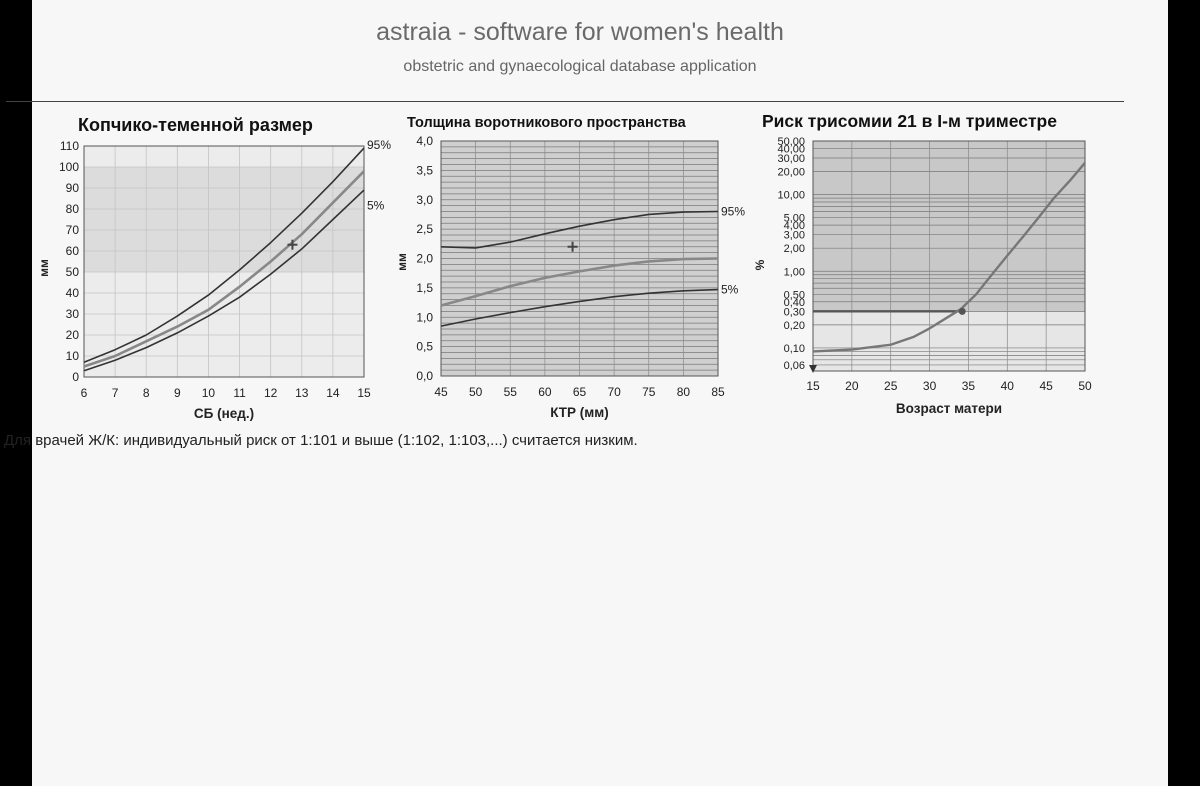 The width and height of the screenshot is (1200, 786). Describe the element at coordinates (424, 259) in the screenshot. I see `y-tick-label: 2,0` at that location.